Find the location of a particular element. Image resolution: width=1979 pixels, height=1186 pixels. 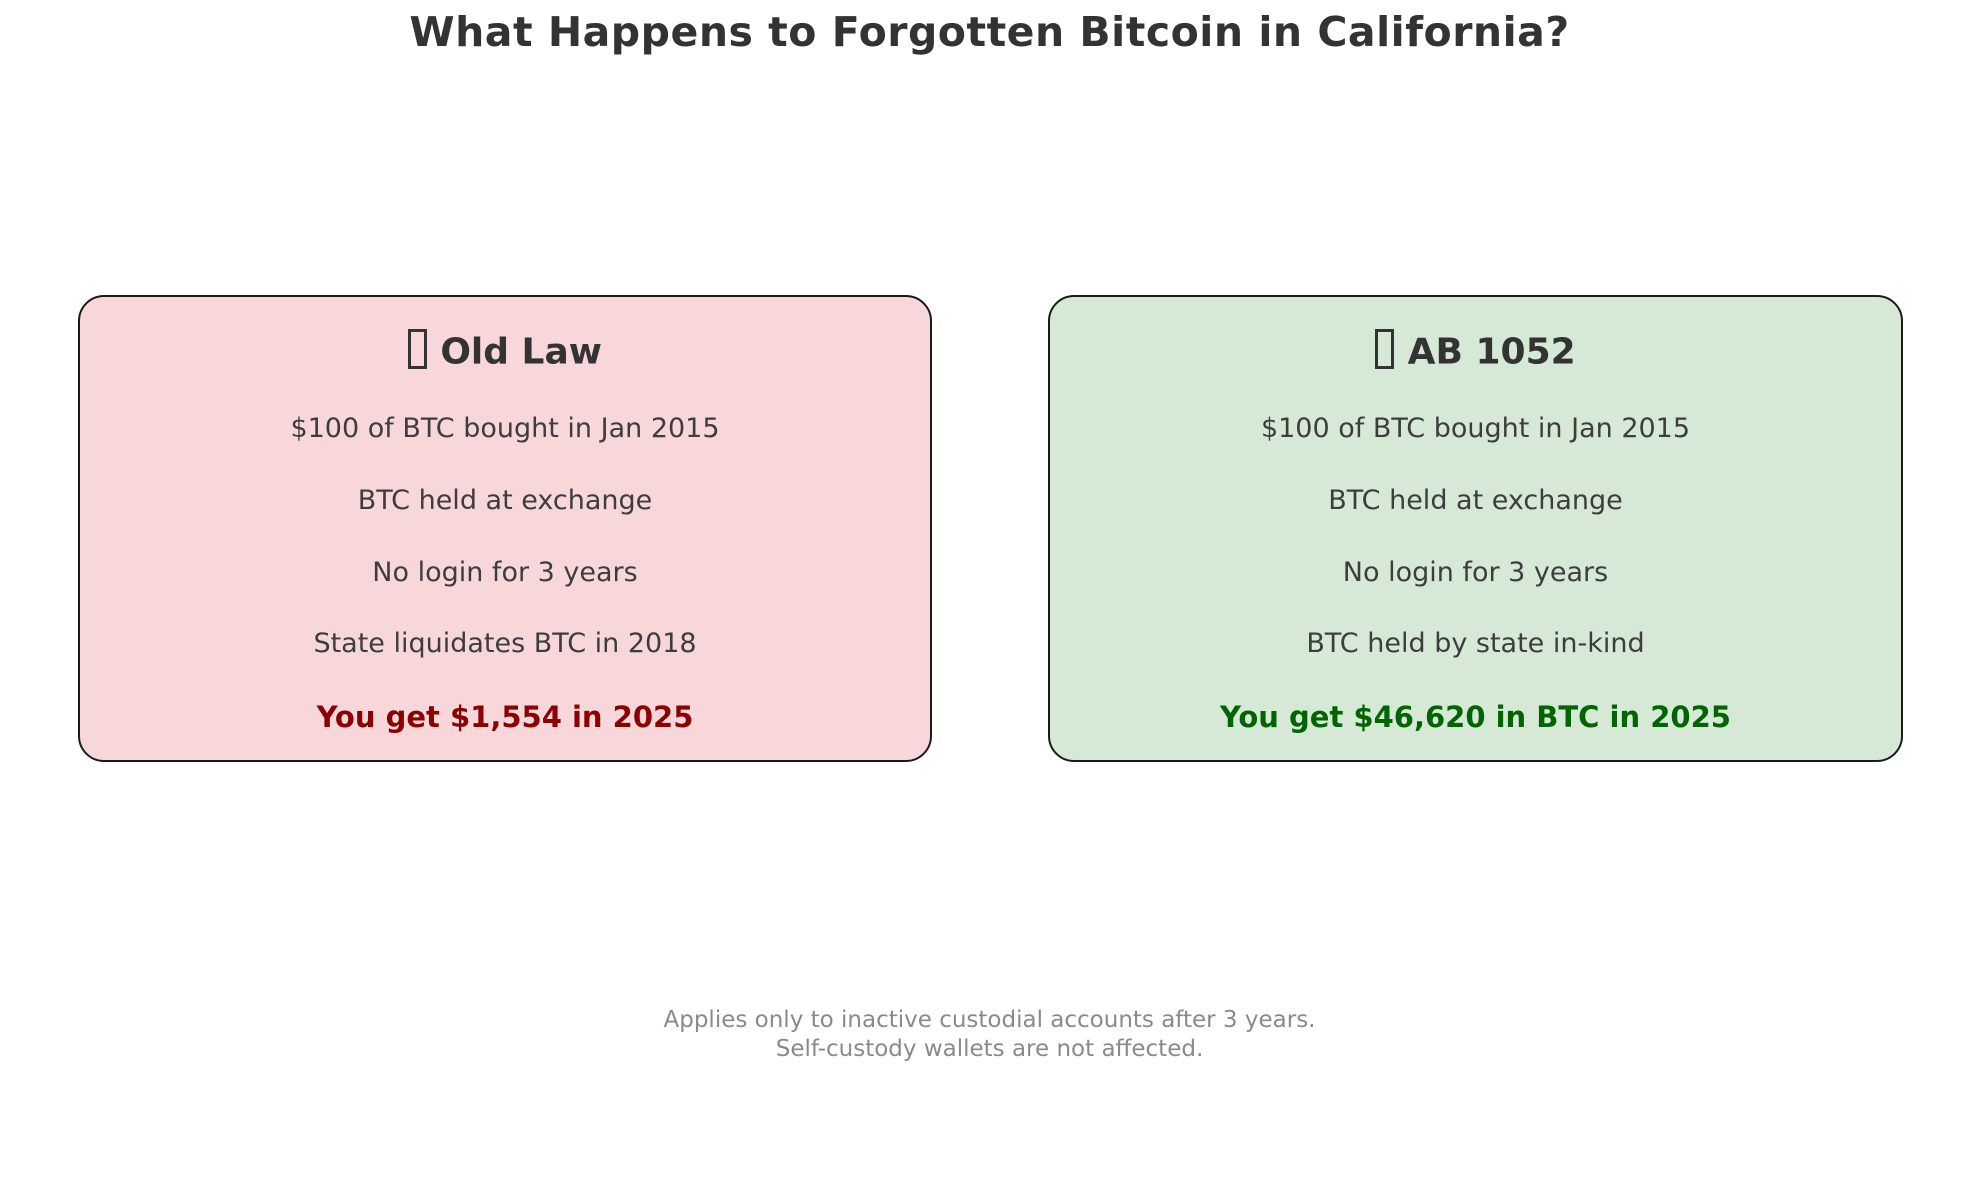

footnote-line-2: Self-custody wallets are not affected. is located at coordinates (989, 1049).